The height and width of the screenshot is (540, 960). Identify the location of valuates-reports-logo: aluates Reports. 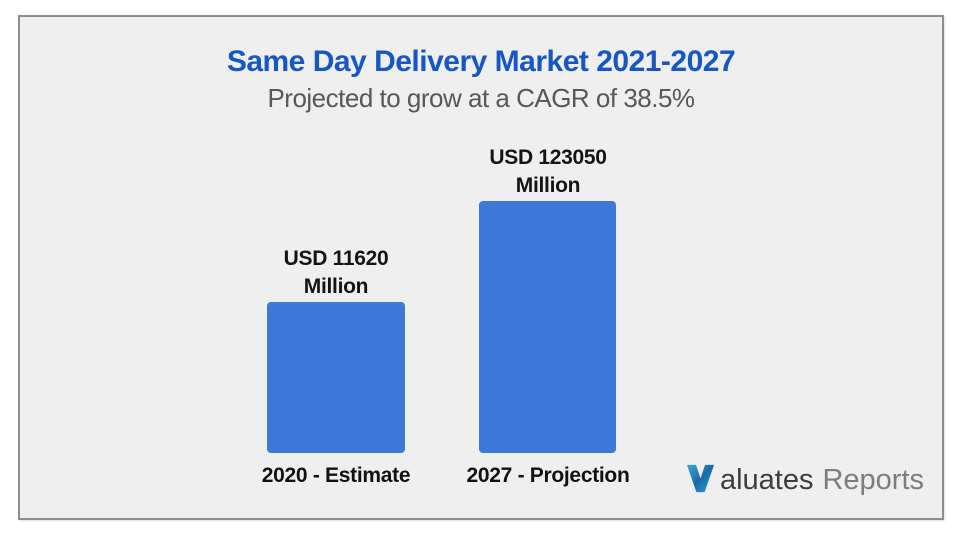
(805, 480).